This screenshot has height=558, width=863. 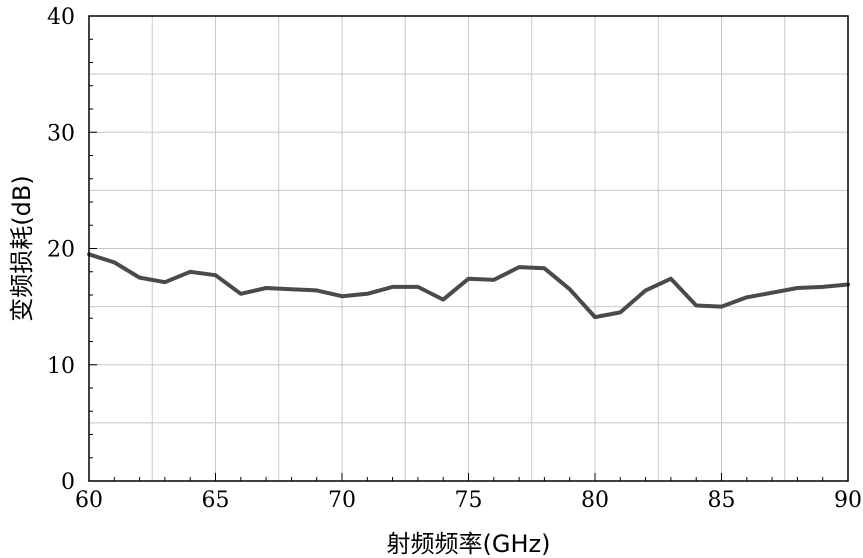 I want to click on x-tick-label: 90, so click(x=848, y=500).